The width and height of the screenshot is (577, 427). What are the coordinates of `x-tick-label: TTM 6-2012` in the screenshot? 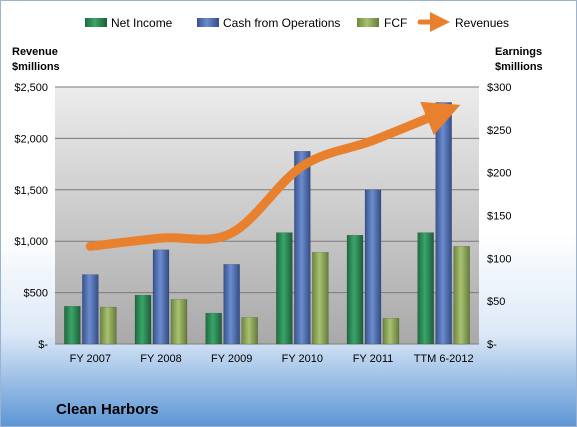 It's located at (444, 359).